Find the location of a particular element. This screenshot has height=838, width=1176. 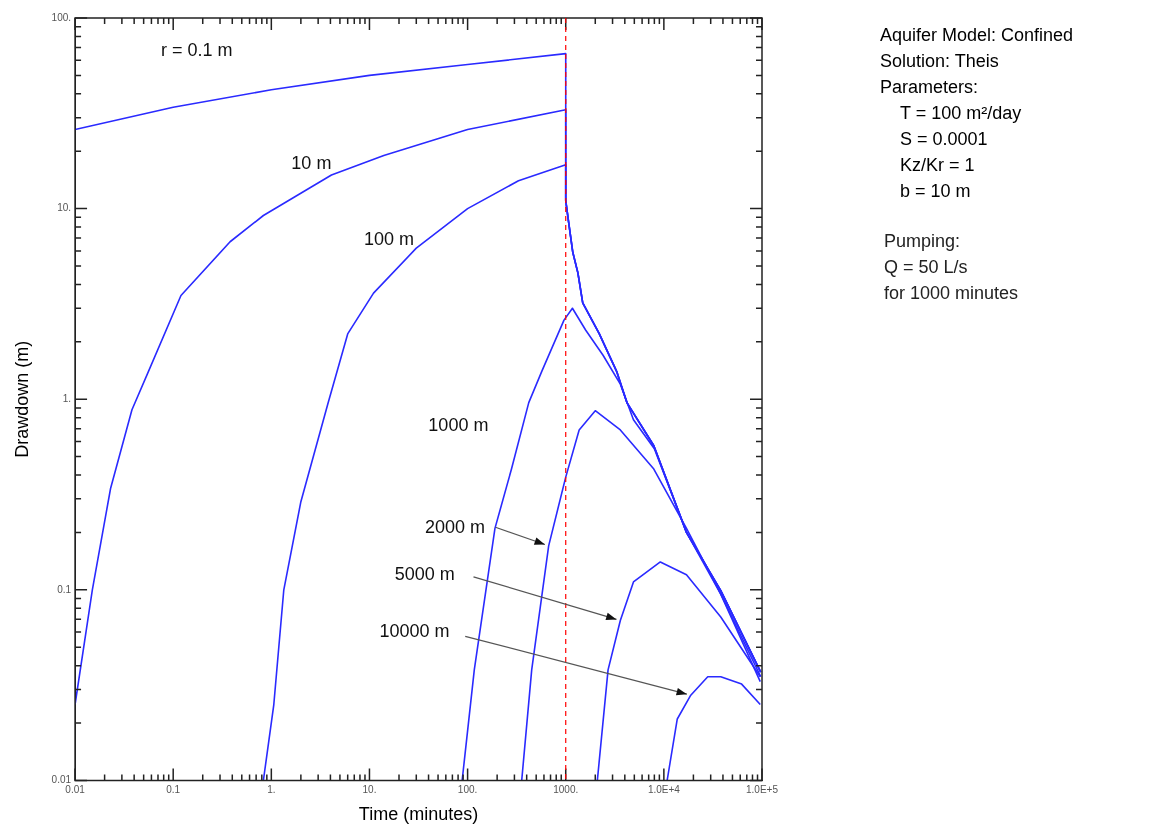

text: 2000 m is located at coordinates (454, 527).